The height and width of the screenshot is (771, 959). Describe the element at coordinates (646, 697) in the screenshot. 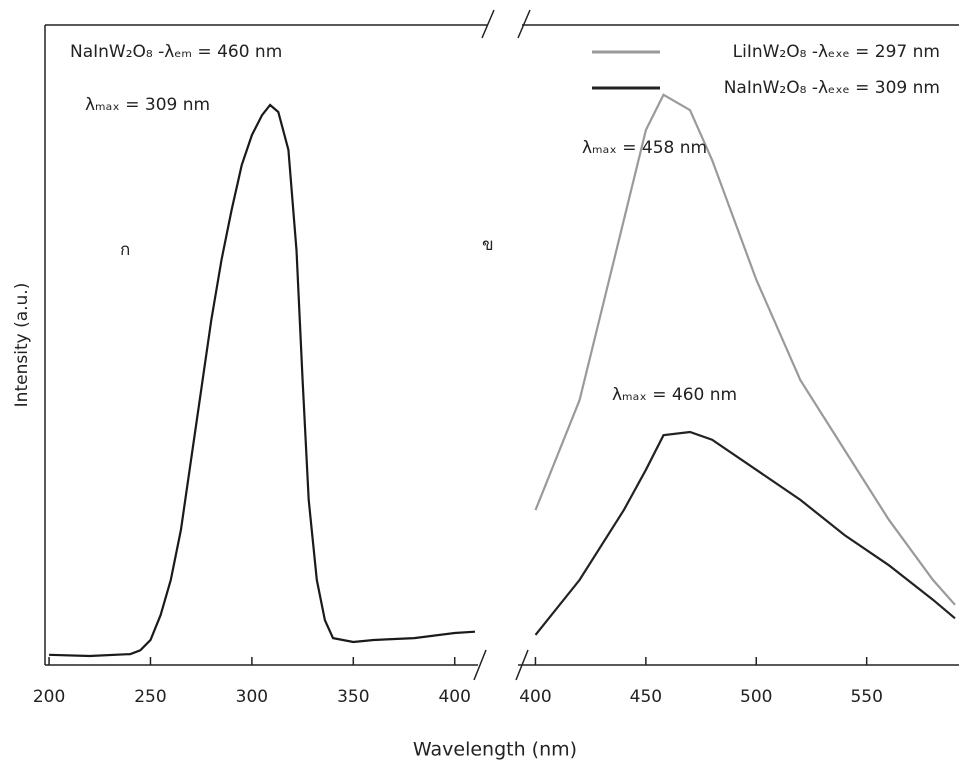

I see `x-tick-label: 450` at that location.